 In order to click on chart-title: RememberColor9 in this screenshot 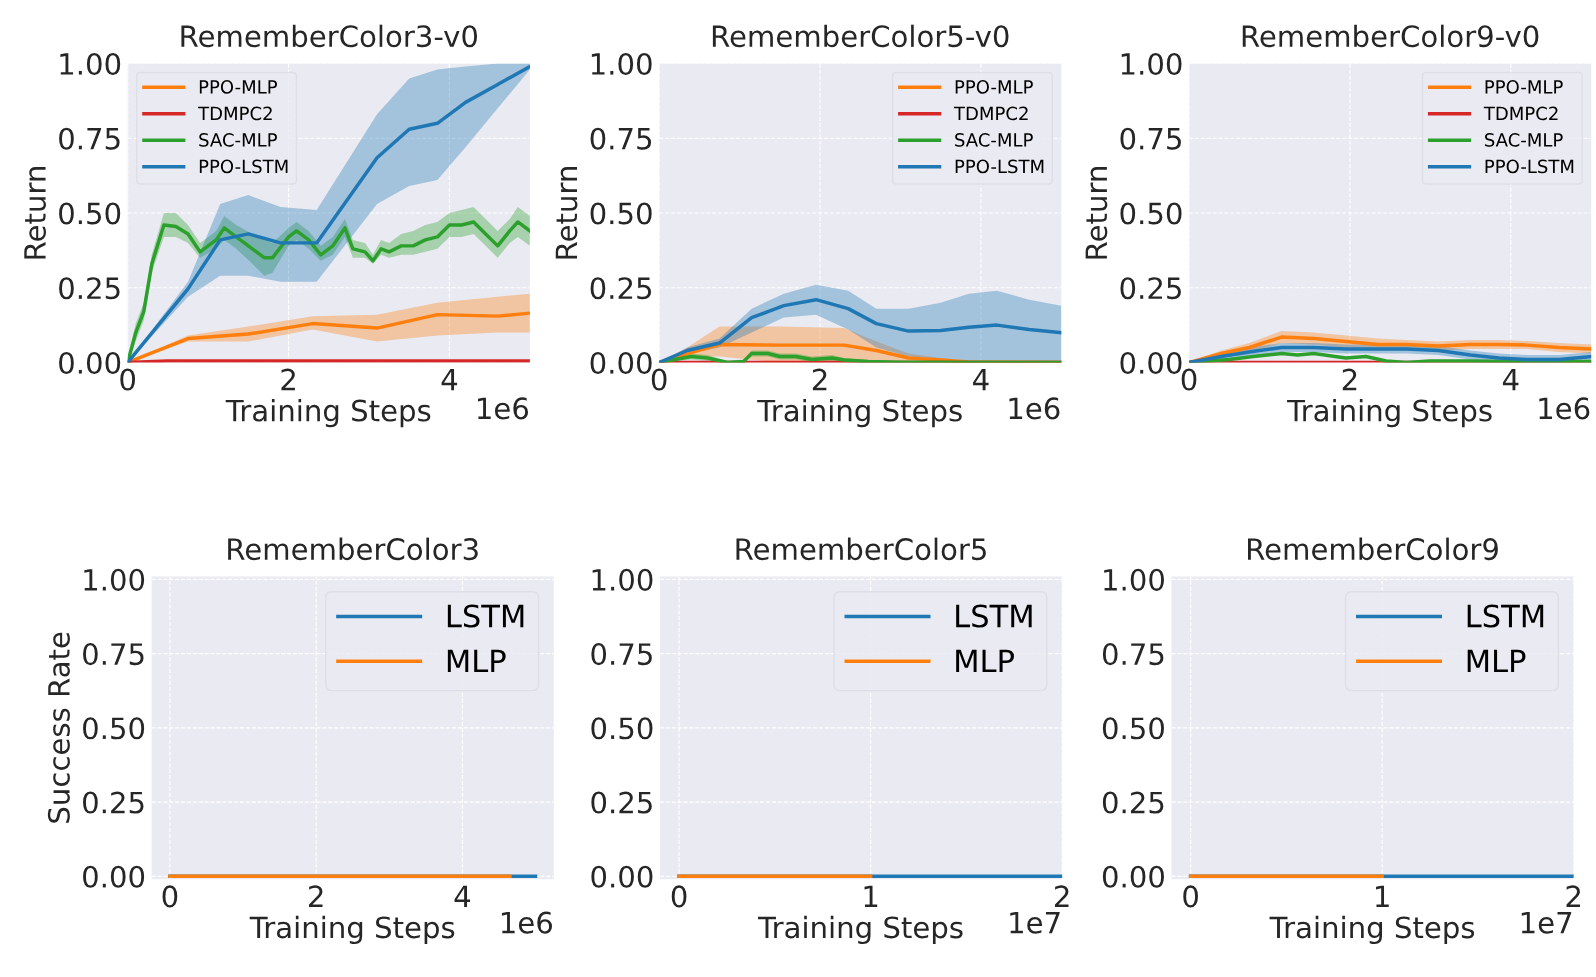, I will do `click(1373, 549)`.